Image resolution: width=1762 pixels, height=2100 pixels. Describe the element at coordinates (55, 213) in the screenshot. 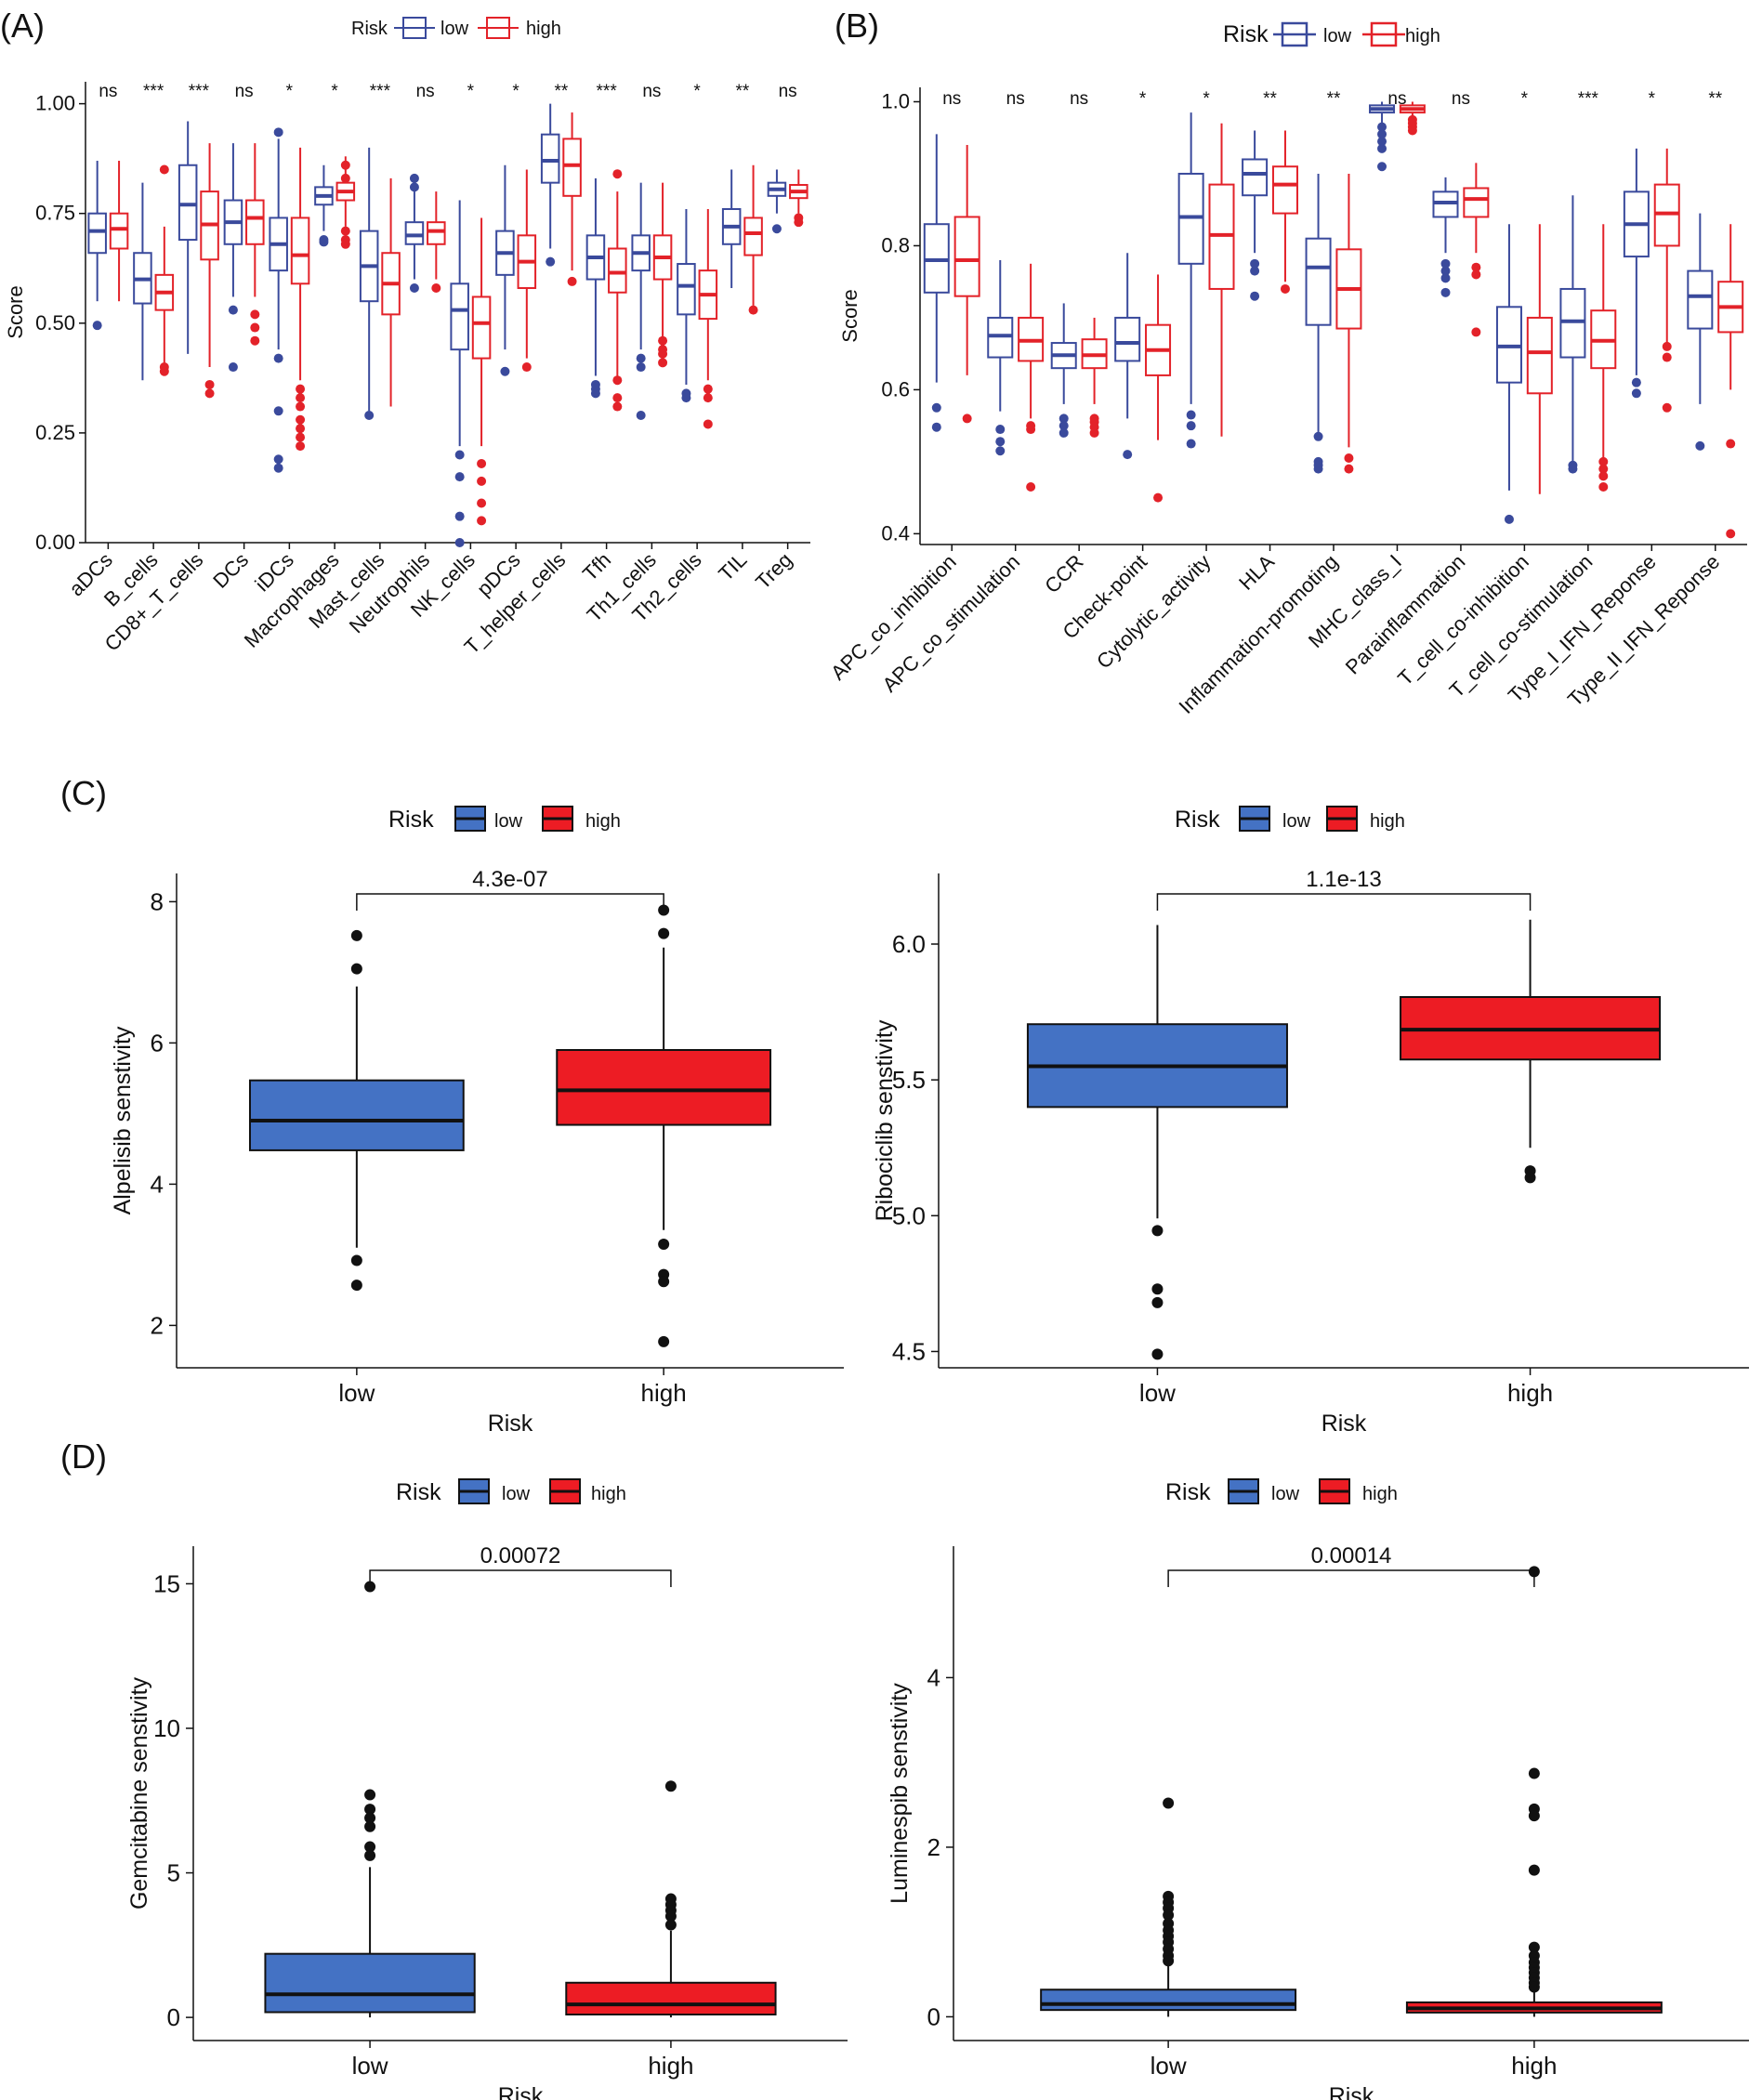

I see `y-tick-label: 0.75` at that location.